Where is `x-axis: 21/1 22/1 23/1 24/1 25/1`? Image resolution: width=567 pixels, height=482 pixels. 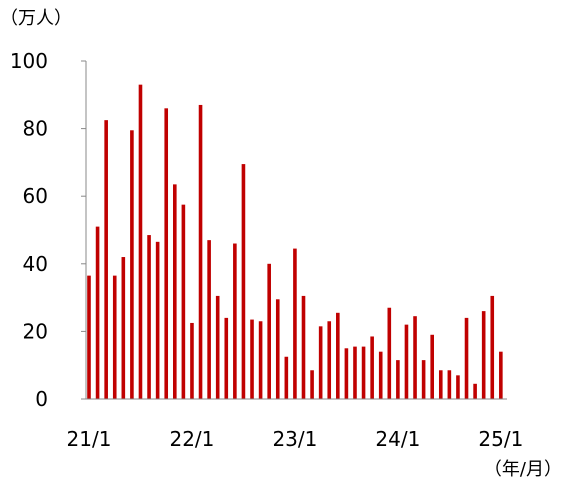 x-axis: 21/1 22/1 23/1 24/1 25/1 is located at coordinates (295, 424).